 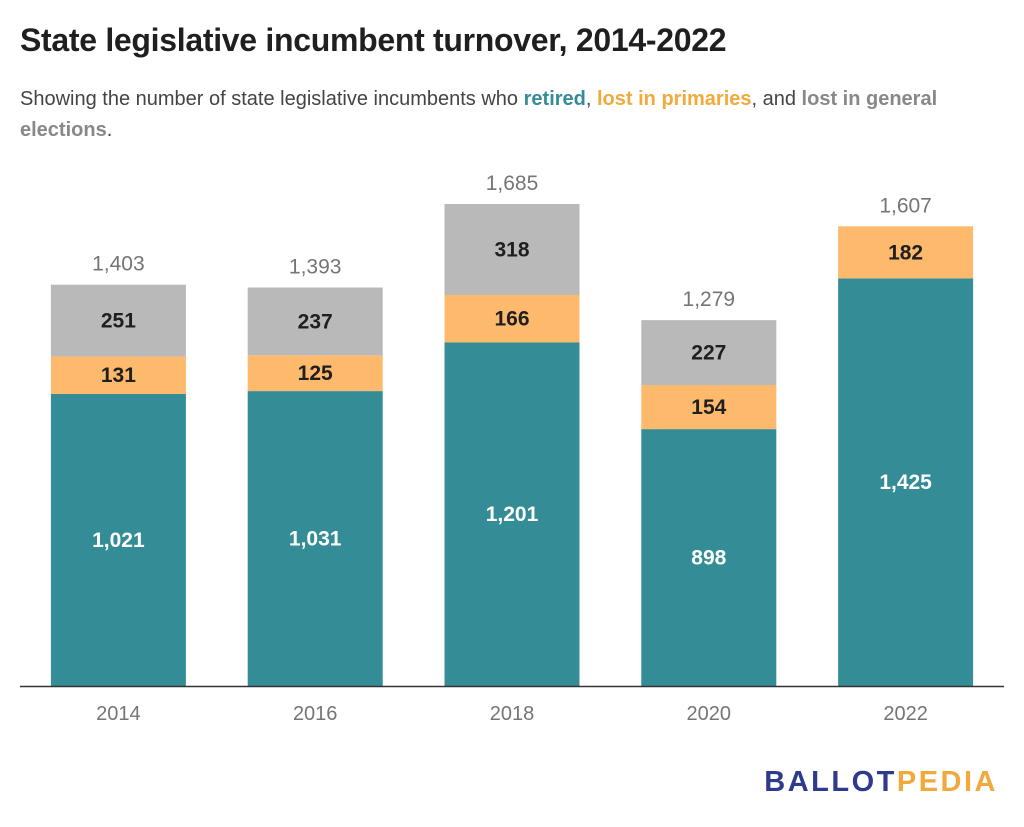 I want to click on ballotpedia-logo: BALLOTPEDIA, so click(x=881, y=782).